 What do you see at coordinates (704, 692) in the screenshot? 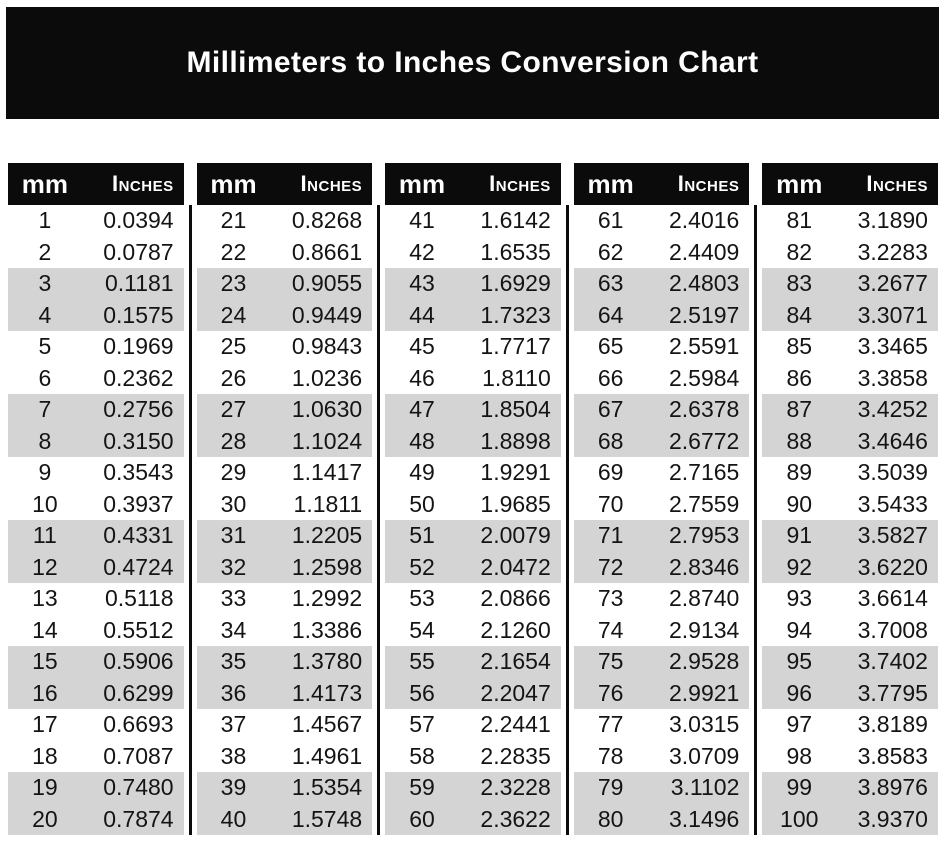
I see `inches-value: 2.9921` at bounding box center [704, 692].